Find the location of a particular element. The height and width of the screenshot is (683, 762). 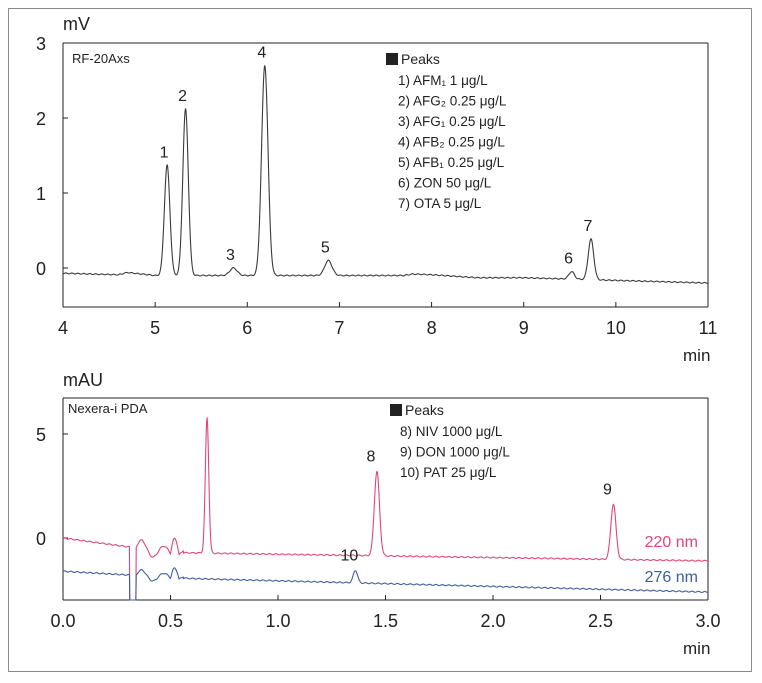

top-y-tick-label: 2 is located at coordinates (41, 119).